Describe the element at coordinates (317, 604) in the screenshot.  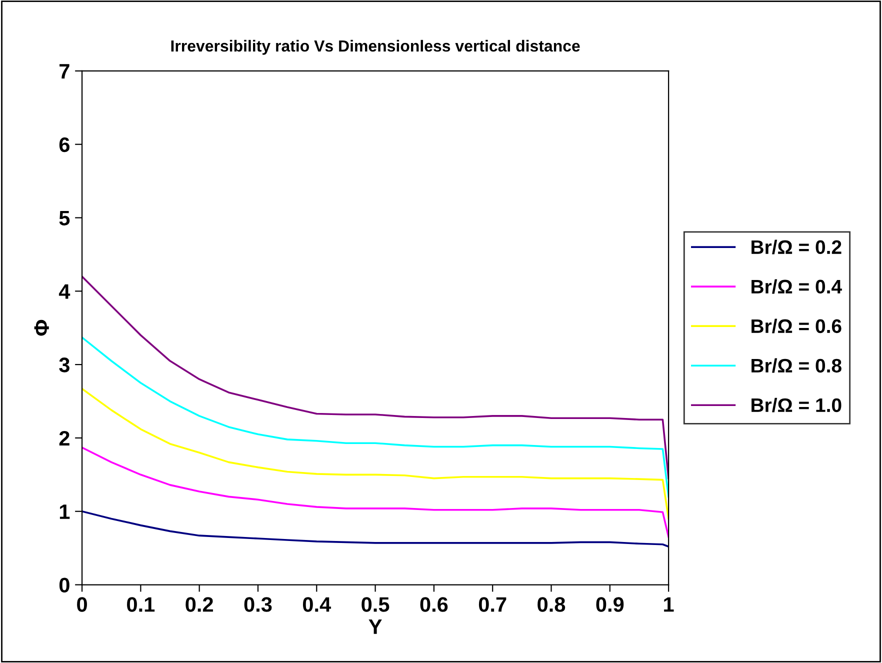
I see `x-tick-label: 0.4` at that location.